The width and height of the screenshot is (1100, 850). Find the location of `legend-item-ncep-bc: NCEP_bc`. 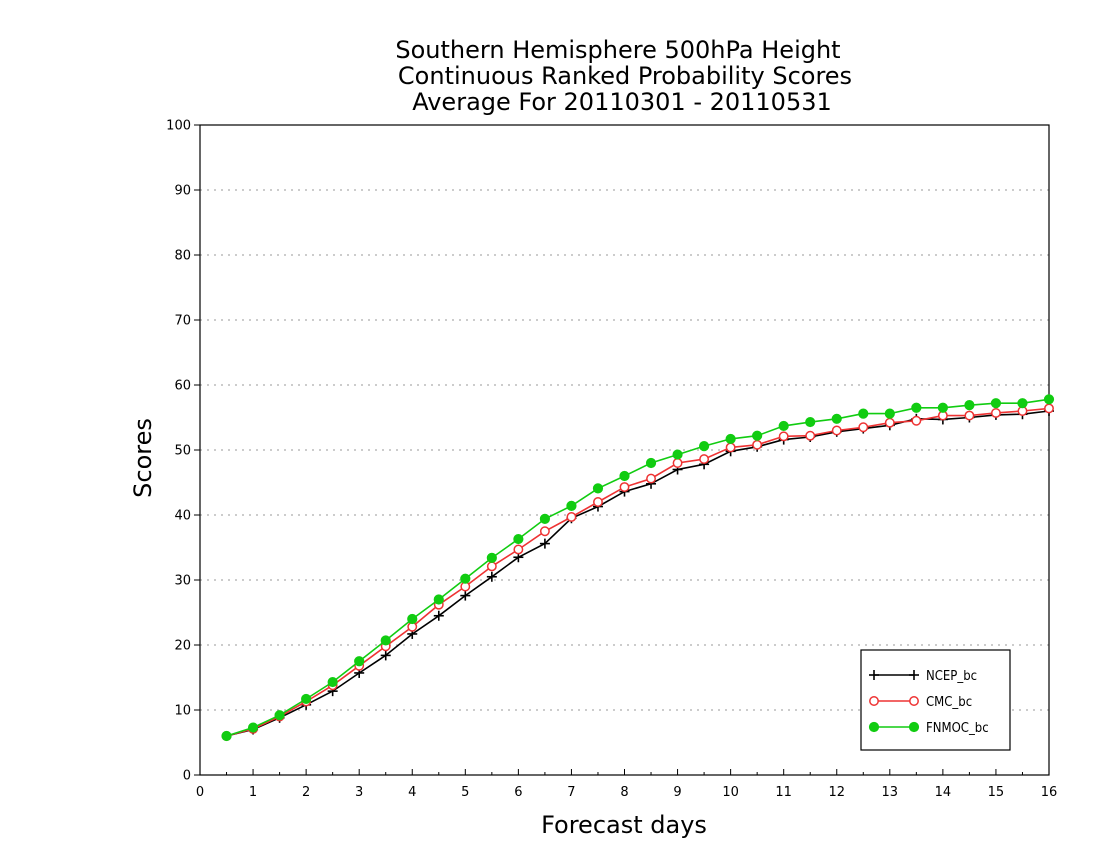

legend-item-ncep-bc: NCEP_bc is located at coordinates (923, 676).